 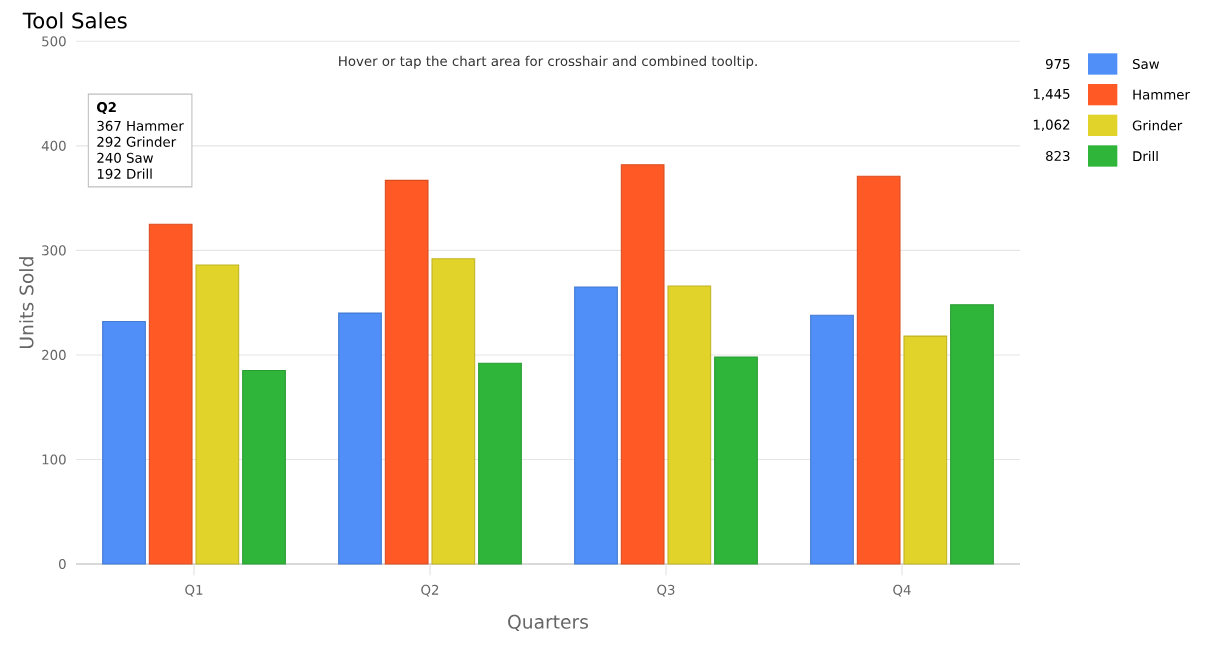 What do you see at coordinates (26, 302) in the screenshot?
I see `y-axis-title: Units Sold` at bounding box center [26, 302].